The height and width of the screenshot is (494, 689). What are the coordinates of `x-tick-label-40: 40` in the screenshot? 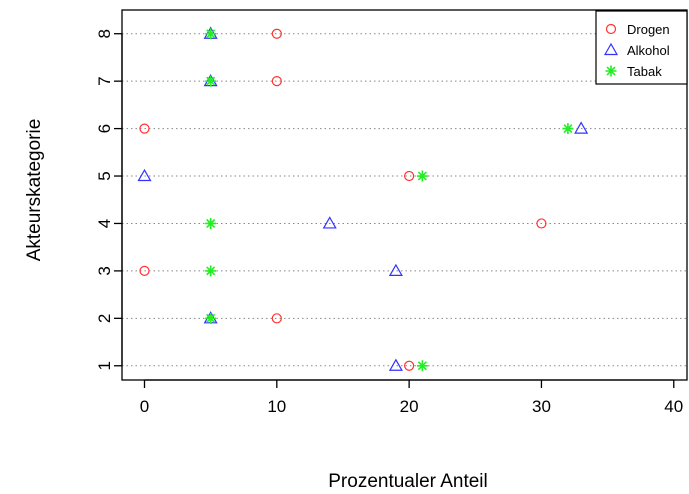 It's located at (673, 406).